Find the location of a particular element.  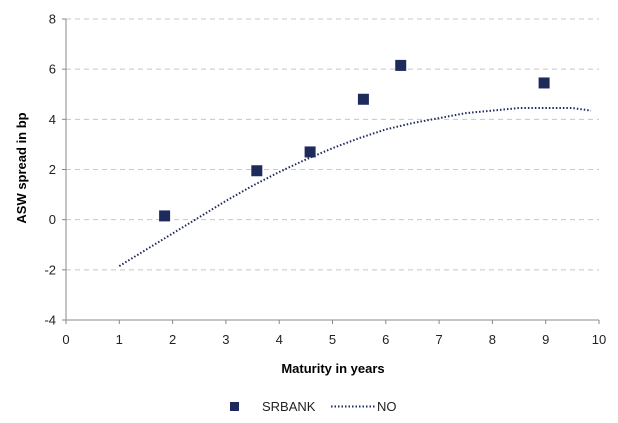

x-tick-label: 9 is located at coordinates (545, 339).